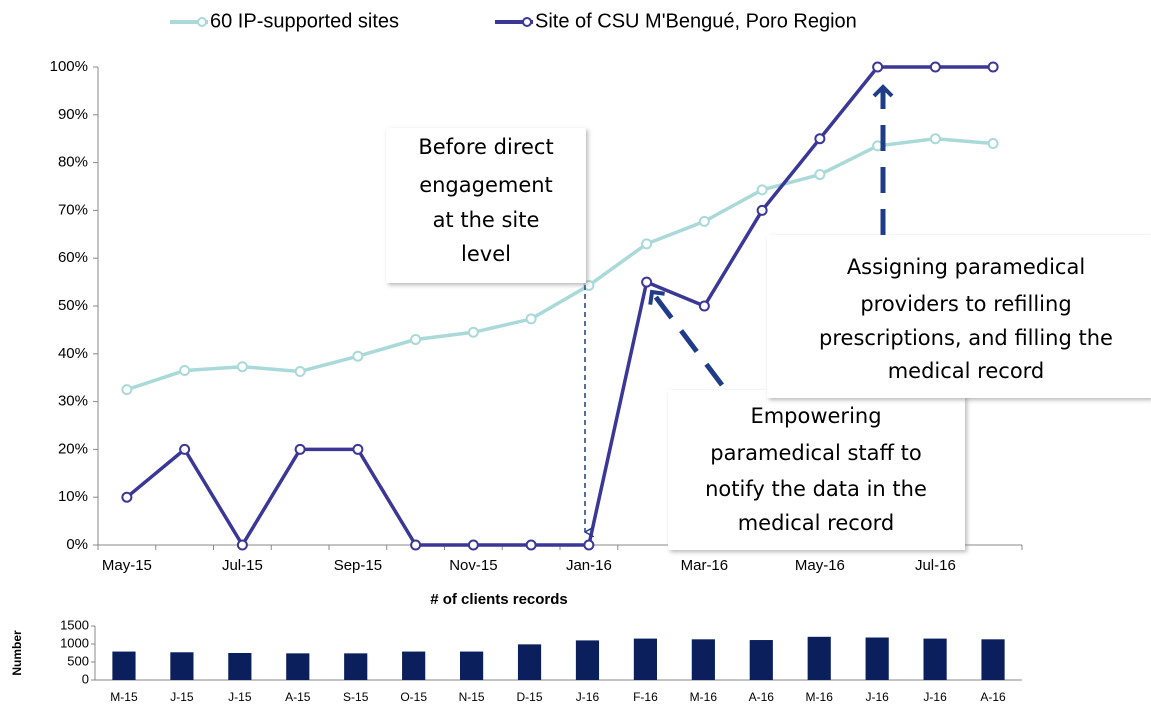  I want to click on y-tick-label: 1000, so click(74, 642).